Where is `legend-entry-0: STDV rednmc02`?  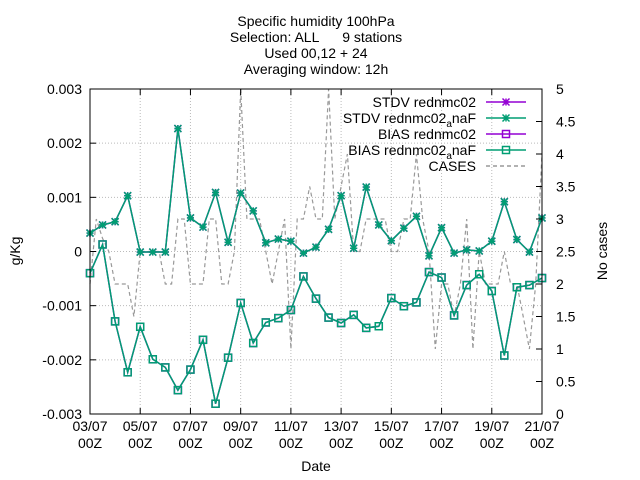
legend-entry-0: STDV rednmc02 is located at coordinates (449, 102).